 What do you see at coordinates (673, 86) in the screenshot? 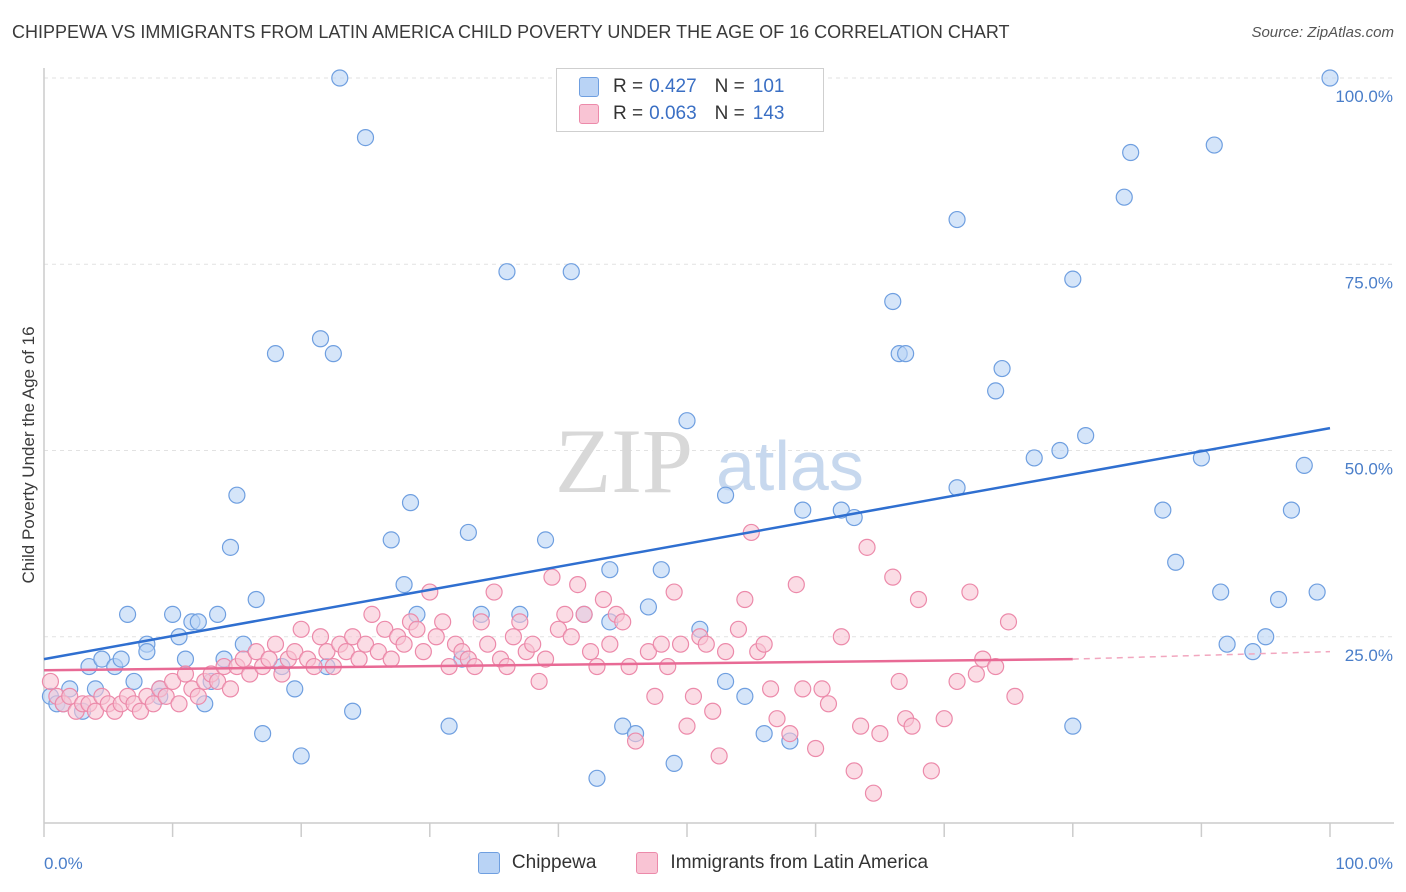
I see `legend-r-value: 0.427` at bounding box center [673, 86].